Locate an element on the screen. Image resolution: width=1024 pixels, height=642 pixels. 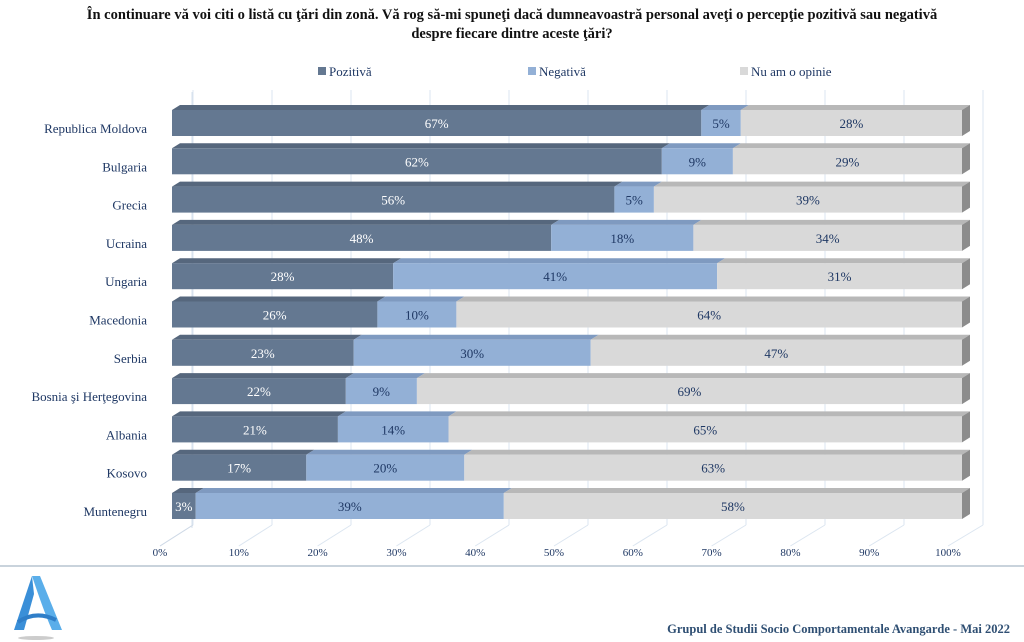
data-label: 62% is located at coordinates (417, 161).